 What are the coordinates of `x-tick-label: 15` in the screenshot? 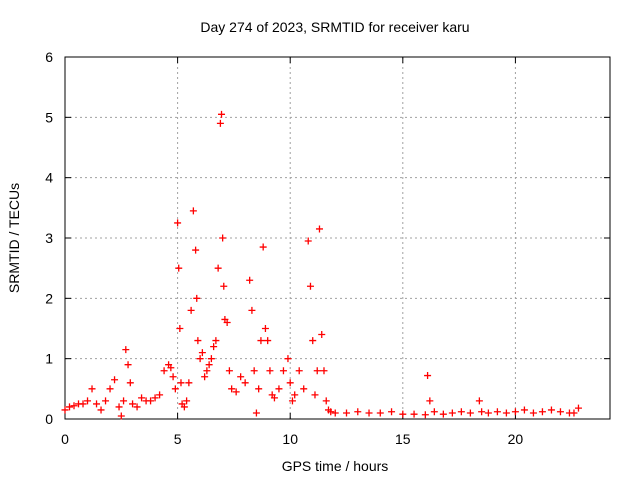 It's located at (403, 439).